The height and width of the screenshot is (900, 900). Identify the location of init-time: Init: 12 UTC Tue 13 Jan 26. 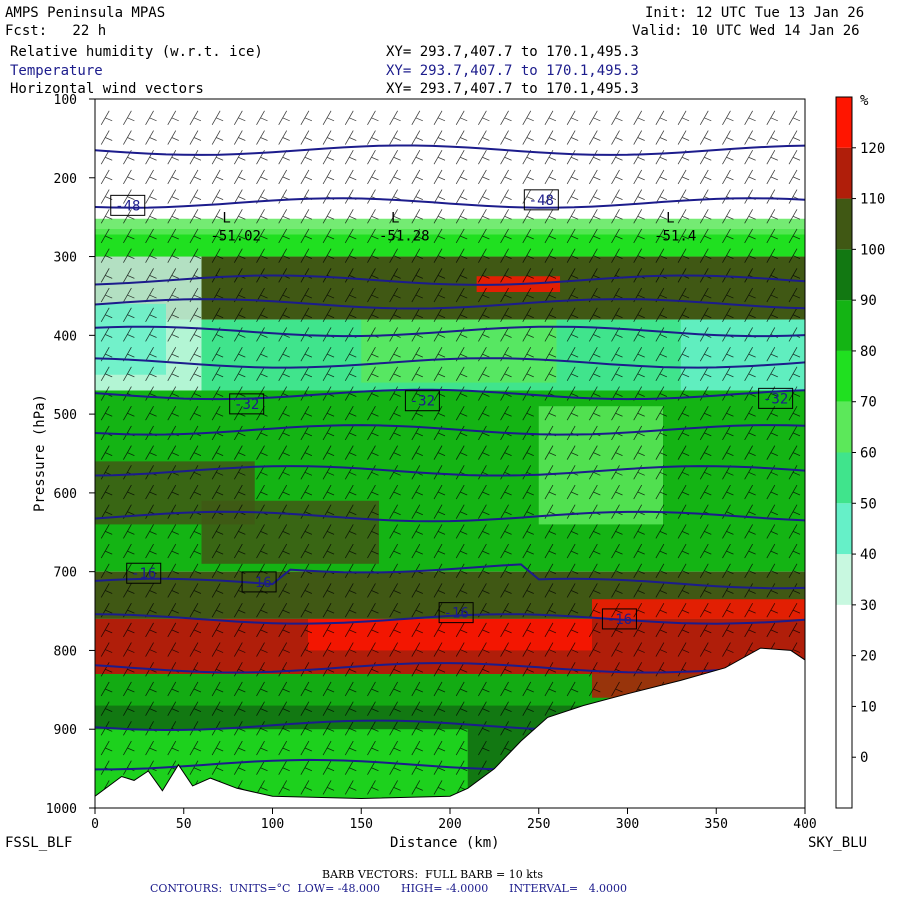
(755, 13).